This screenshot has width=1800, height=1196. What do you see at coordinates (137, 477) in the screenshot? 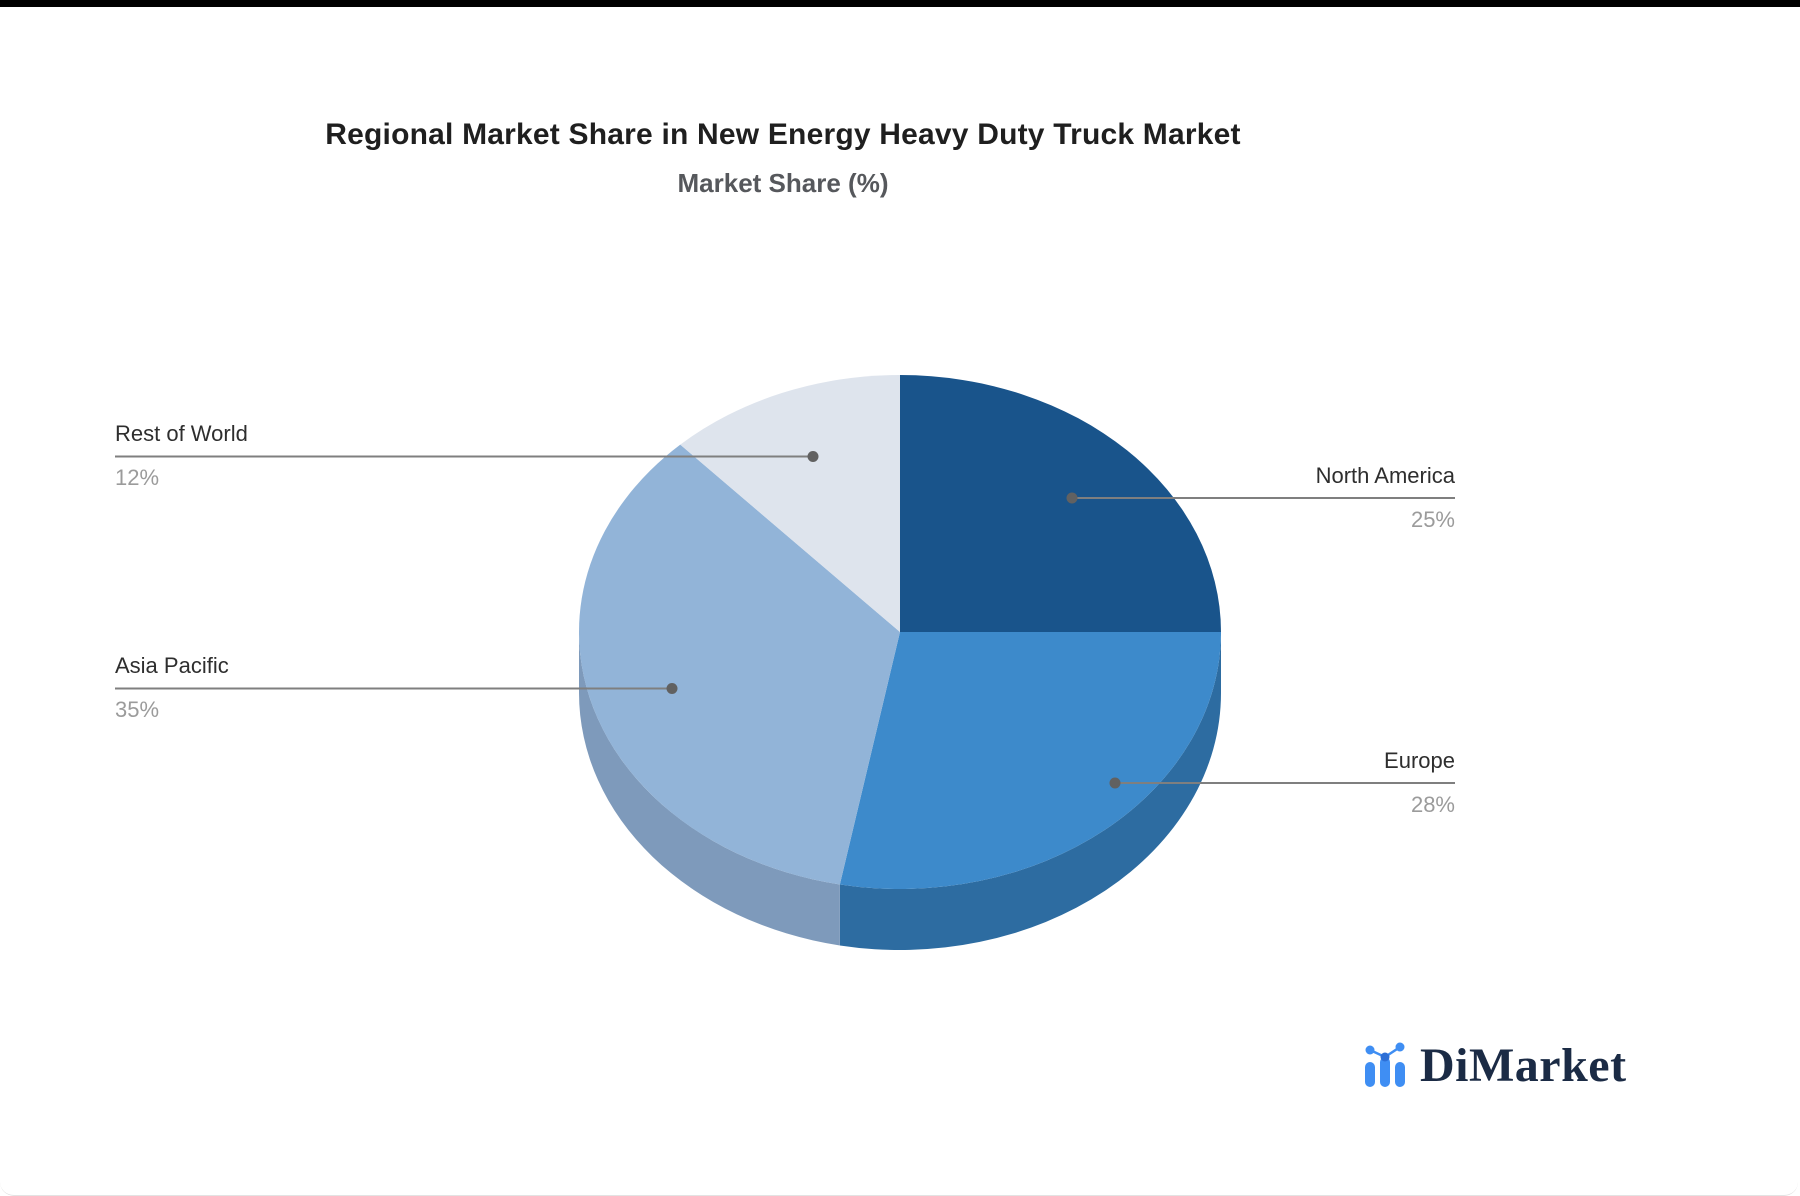
I see `callout-value: 12%` at bounding box center [137, 477].